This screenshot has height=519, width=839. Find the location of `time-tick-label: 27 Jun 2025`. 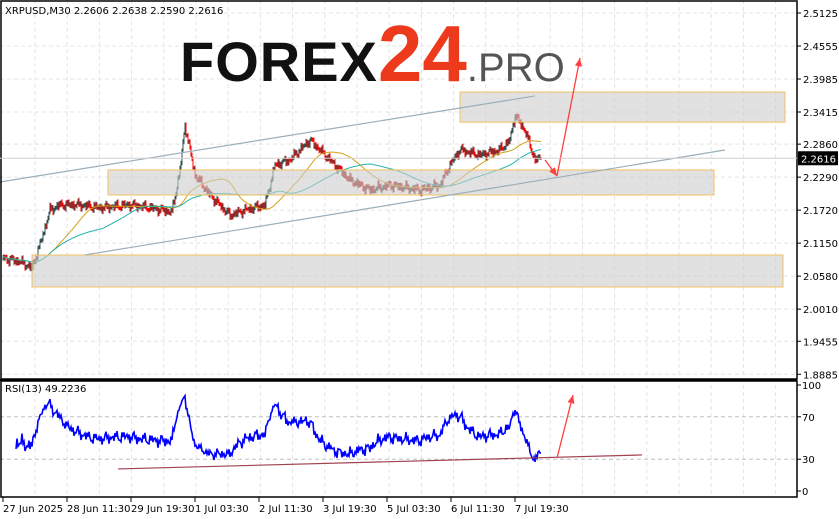

time-tick-label: 27 Jun 2025 is located at coordinates (33, 509).